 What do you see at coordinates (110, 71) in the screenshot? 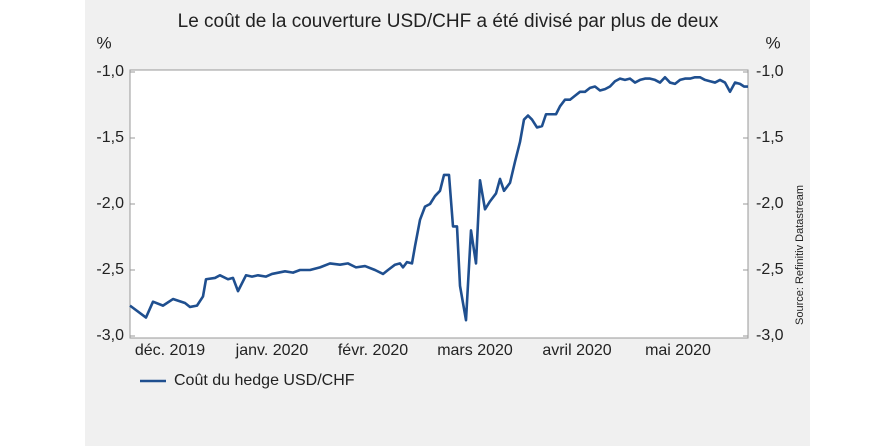
I see `y-tick-label: -1,0` at bounding box center [110, 71].